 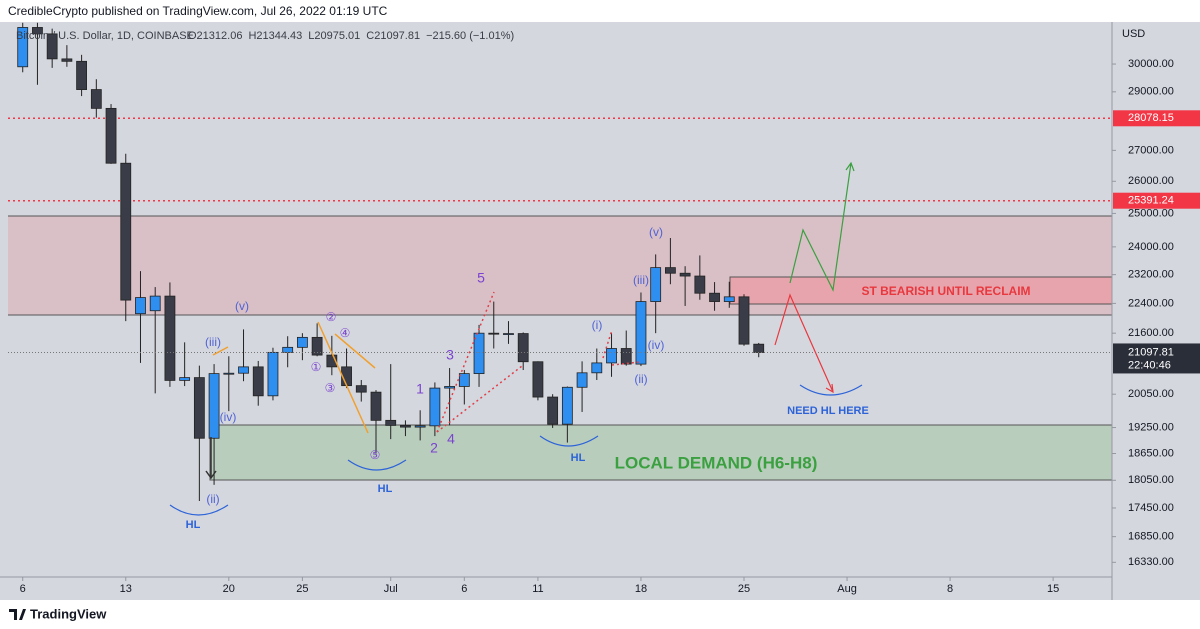 What do you see at coordinates (1151, 394) in the screenshot?
I see `y-tick-label: 20050.00` at bounding box center [1151, 394].